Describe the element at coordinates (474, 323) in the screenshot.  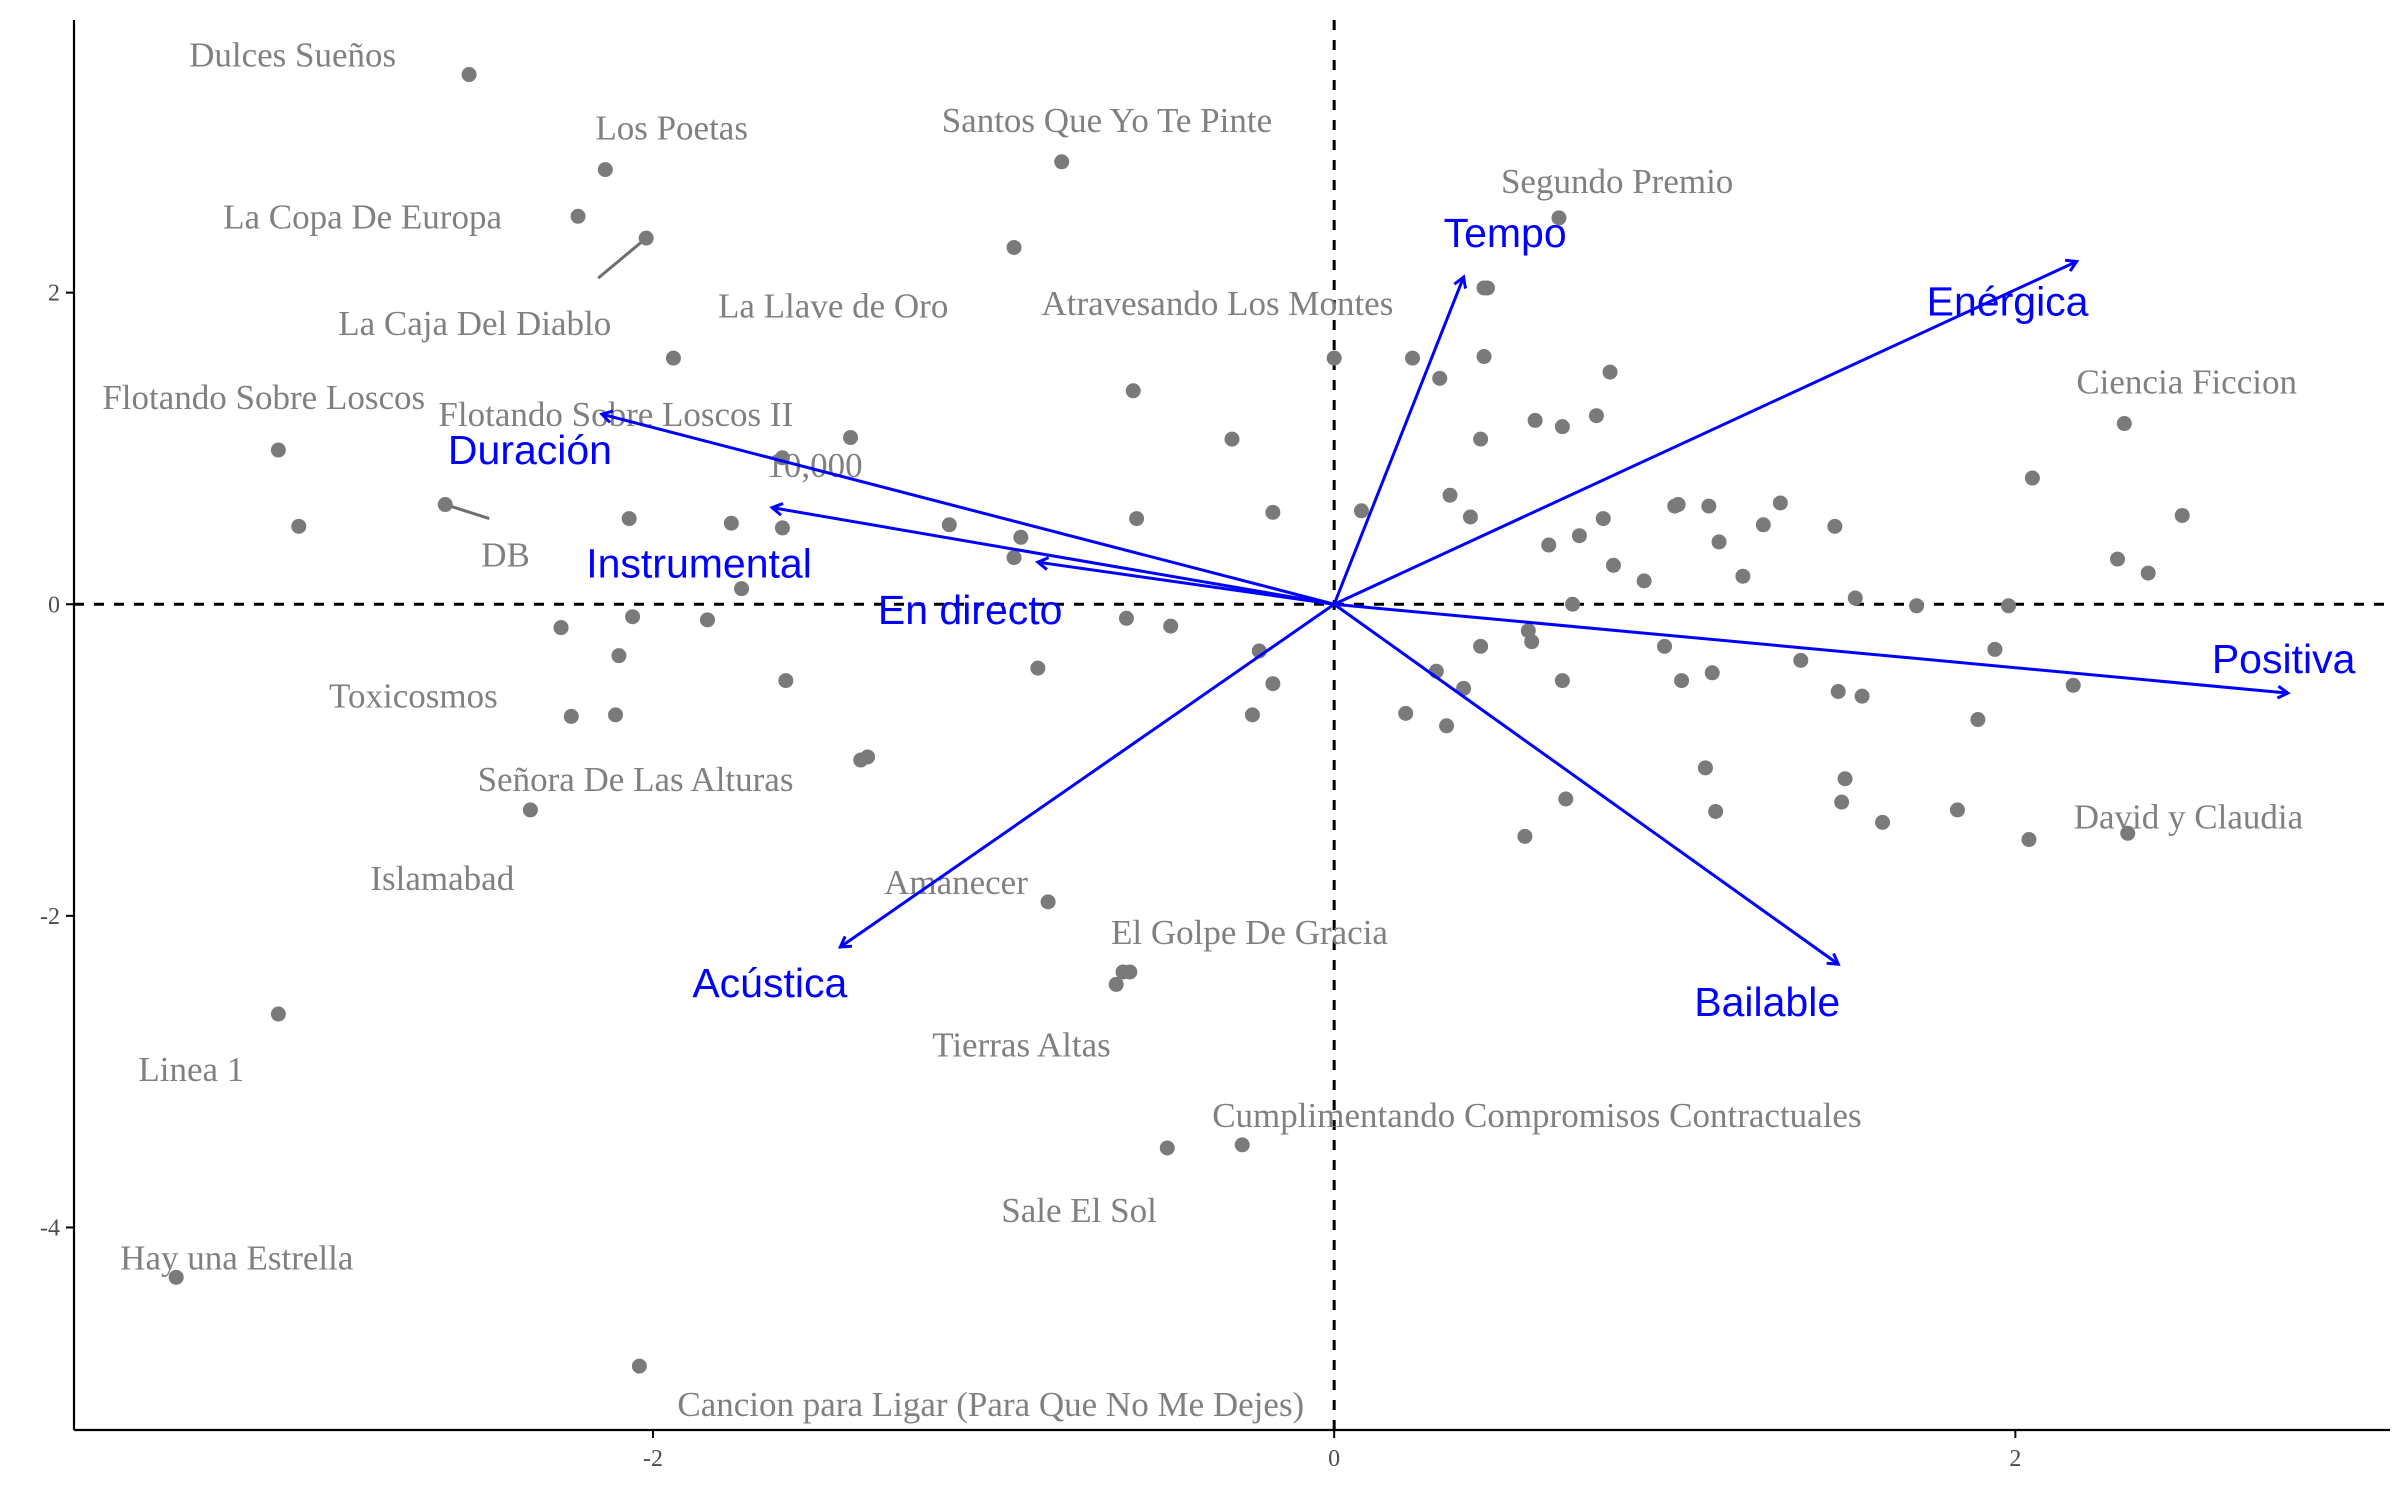
I see `point-label: La Caja Del Diablo` at that location.